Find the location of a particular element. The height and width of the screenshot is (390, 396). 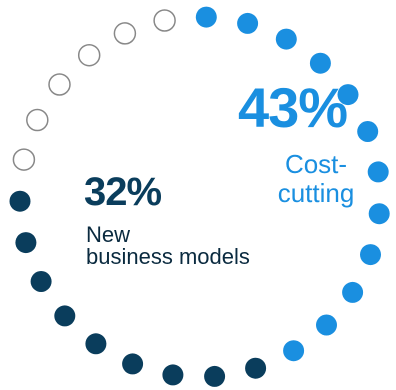

segment-label-new-business-models: New business models is located at coordinates (168, 245).